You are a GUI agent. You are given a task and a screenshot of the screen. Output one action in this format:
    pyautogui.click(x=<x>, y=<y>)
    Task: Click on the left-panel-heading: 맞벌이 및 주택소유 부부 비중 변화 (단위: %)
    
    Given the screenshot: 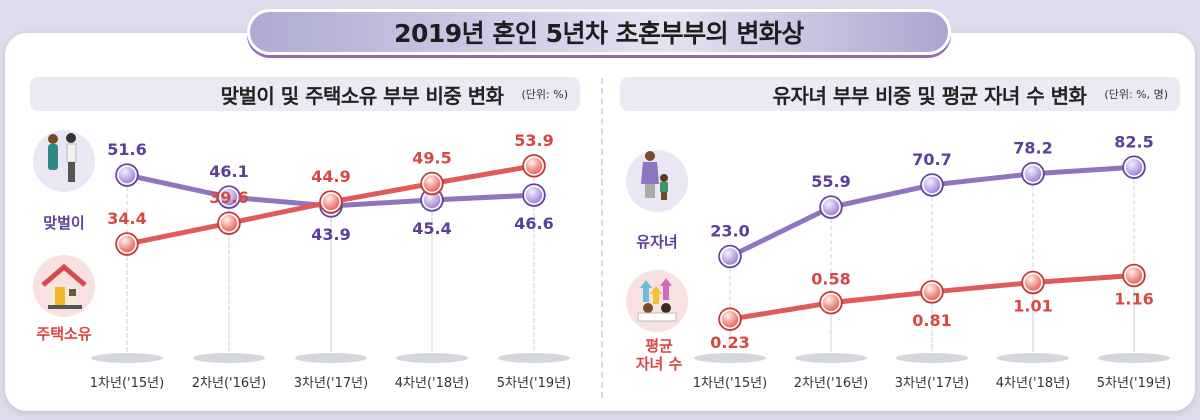 What is the action you would take?
    pyautogui.click(x=305, y=94)
    